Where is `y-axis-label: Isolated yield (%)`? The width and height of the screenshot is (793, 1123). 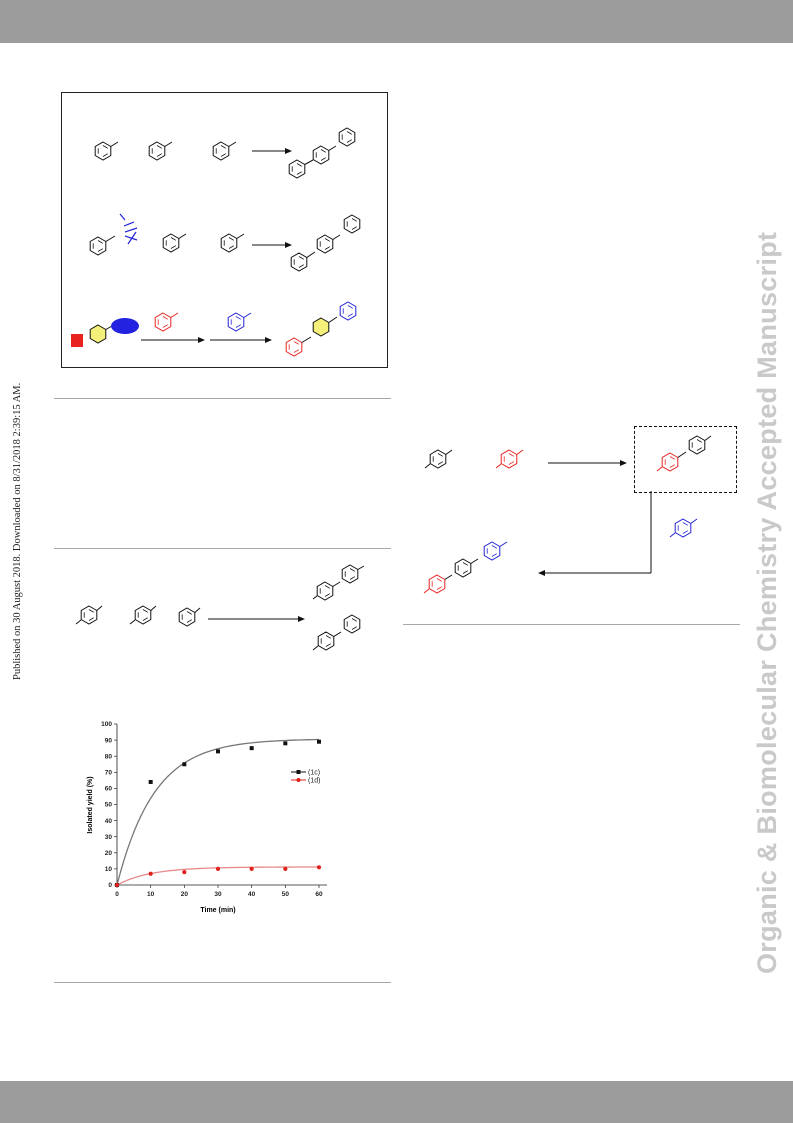
y-axis-label: Isolated yield (%) is located at coordinates (90, 804).